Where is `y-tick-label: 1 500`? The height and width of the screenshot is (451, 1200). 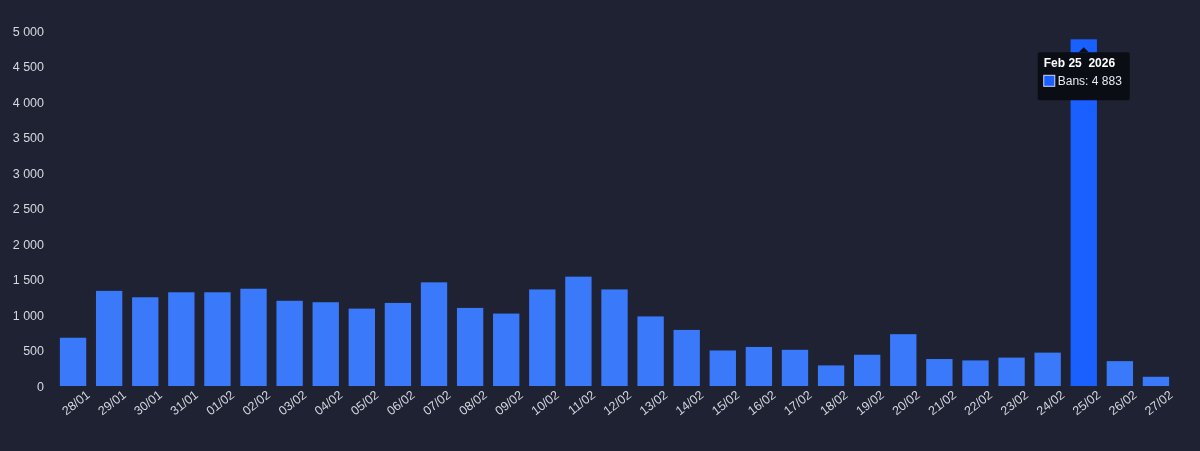
y-tick-label: 1 500 is located at coordinates (28, 280).